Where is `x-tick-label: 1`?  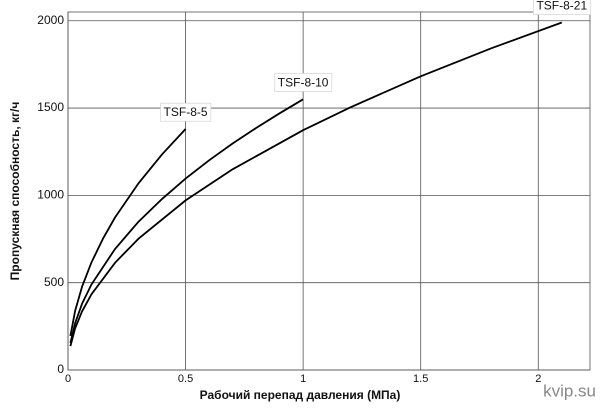 x-tick-label: 1 is located at coordinates (303, 379).